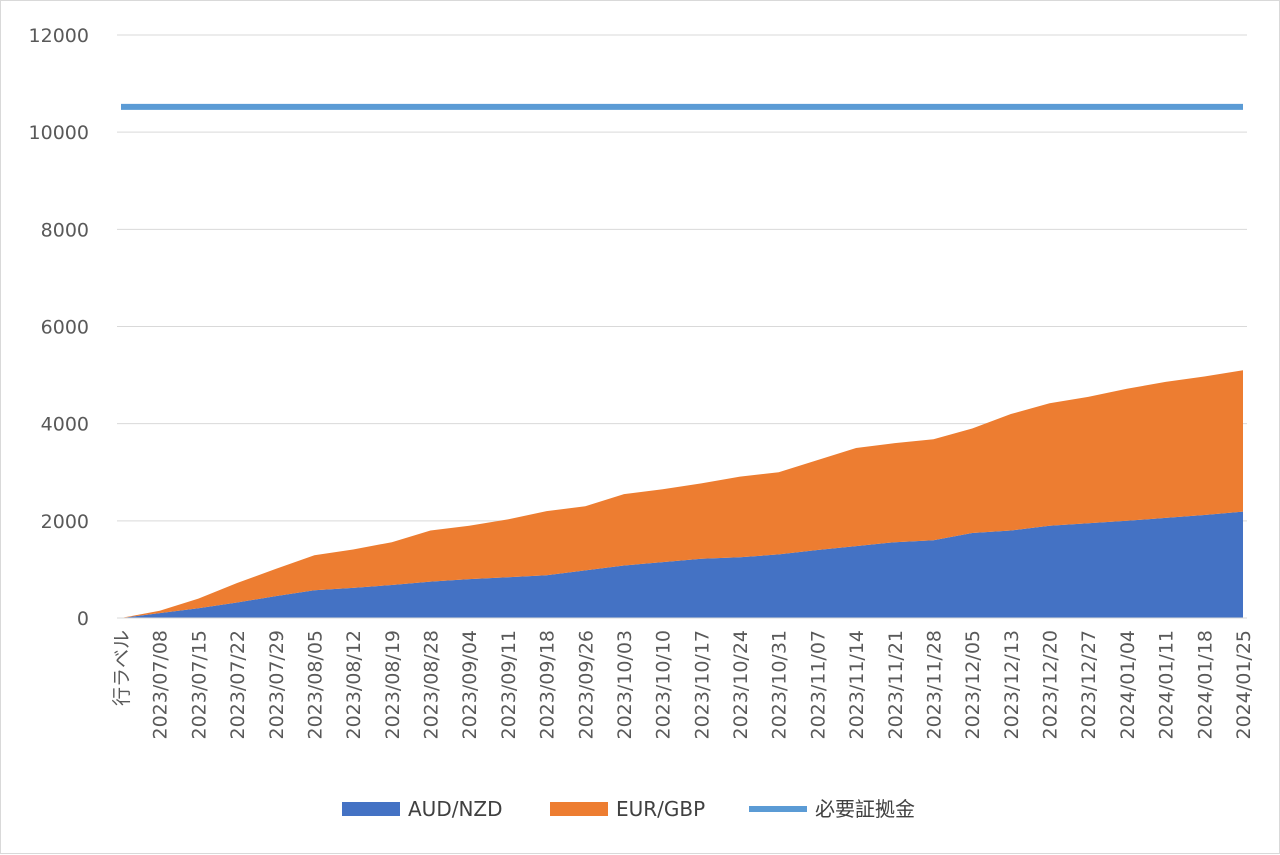 This screenshot has height=855, width=1280. Describe the element at coordinates (702, 685) in the screenshot. I see `x-tick-label: 2023/10/17` at that location.